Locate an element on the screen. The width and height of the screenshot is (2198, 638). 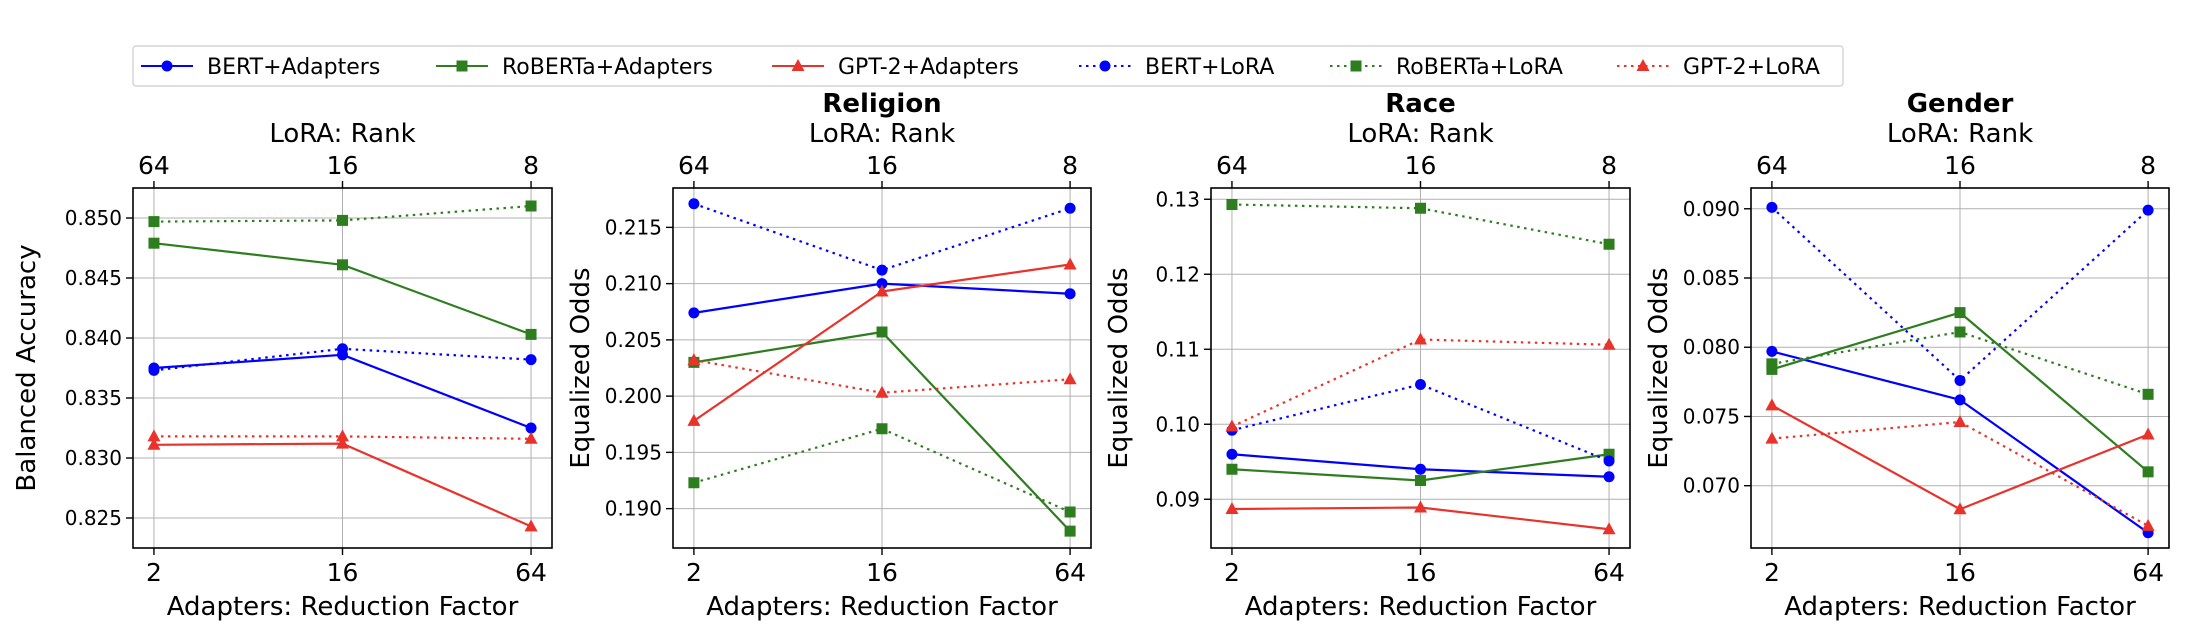
y-tick-label: 0.830 is located at coordinates (93, 458).